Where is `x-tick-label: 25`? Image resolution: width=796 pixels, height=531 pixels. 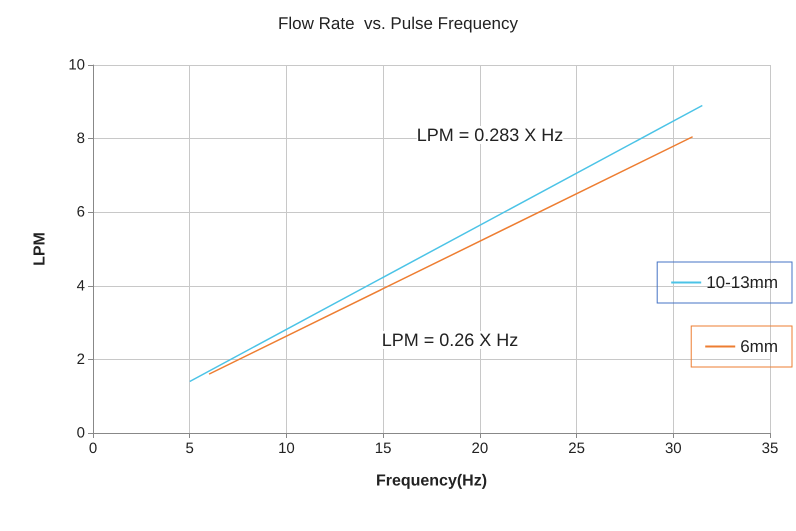
x-tick-label: 25 is located at coordinates (576, 448).